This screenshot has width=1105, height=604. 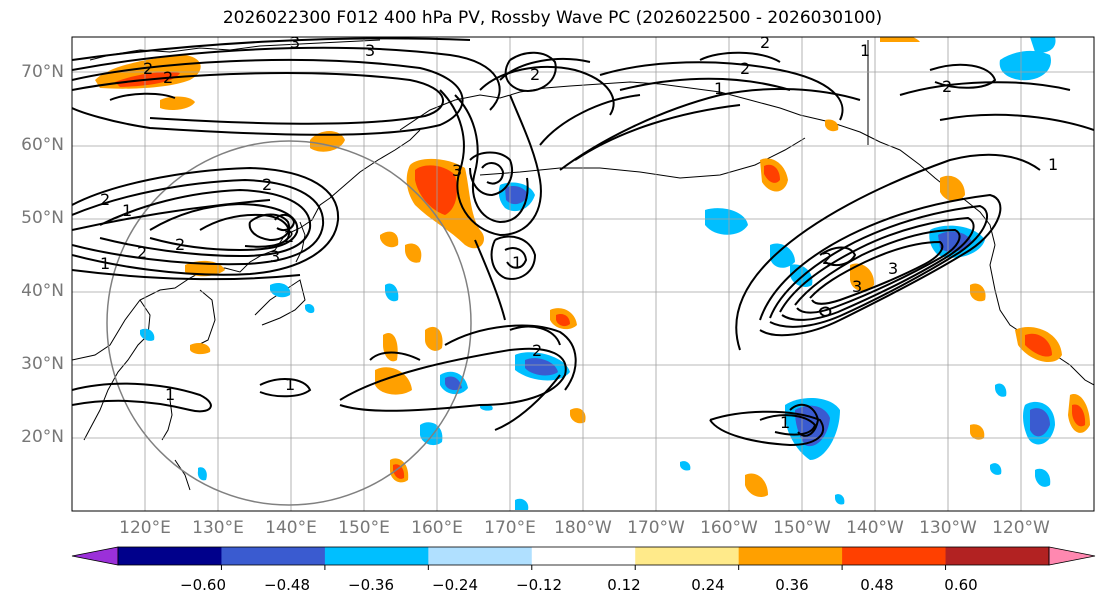 What do you see at coordinates (42, 437) in the screenshot?
I see `lat-label-20n: 20°N` at bounding box center [42, 437].